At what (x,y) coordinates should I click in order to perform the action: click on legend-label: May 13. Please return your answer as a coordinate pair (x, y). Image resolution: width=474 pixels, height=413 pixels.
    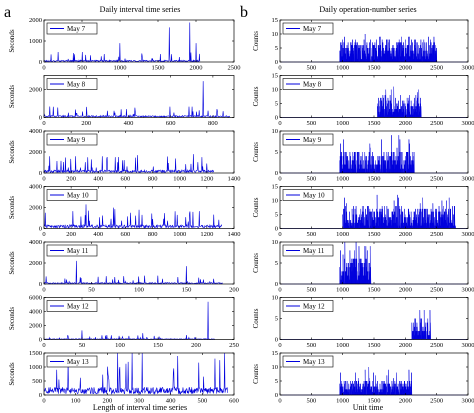
    Looking at the image, I should click on (78, 362).